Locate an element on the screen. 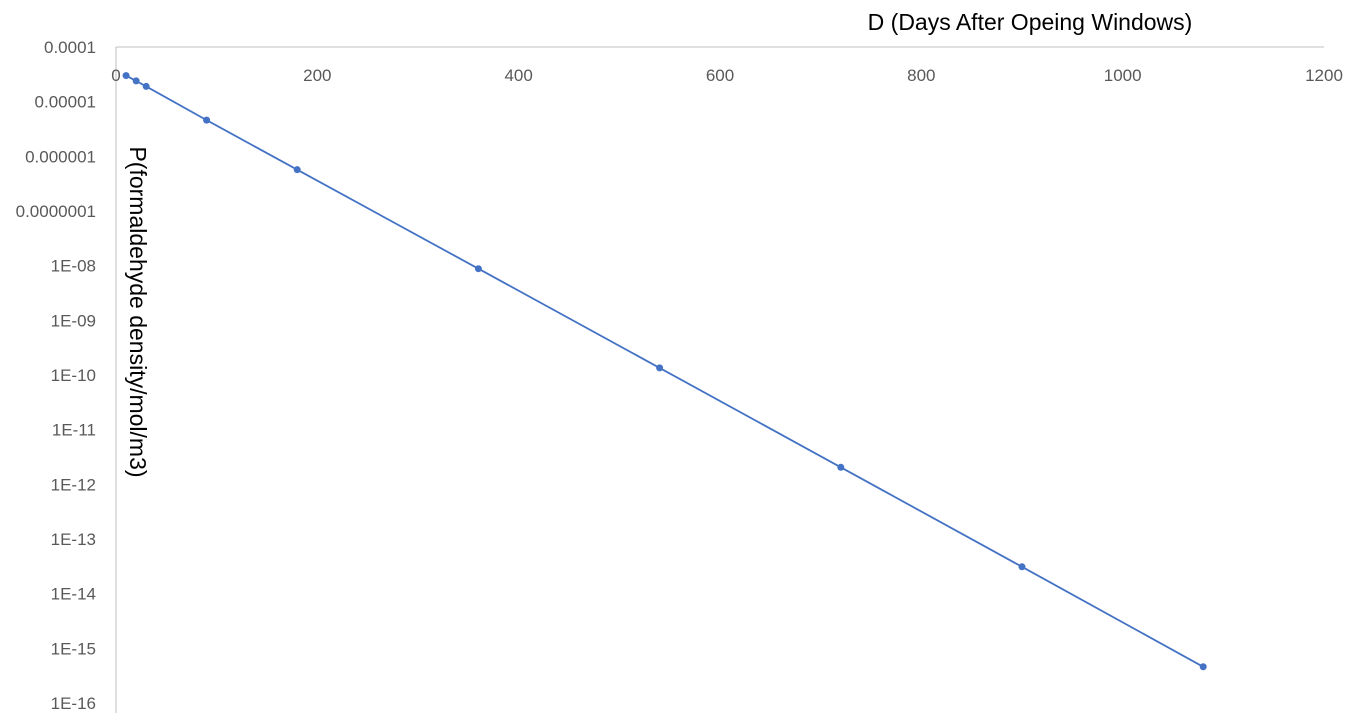  x-axis-title: D (Days After Opeing Windows) is located at coordinates (1030, 22).